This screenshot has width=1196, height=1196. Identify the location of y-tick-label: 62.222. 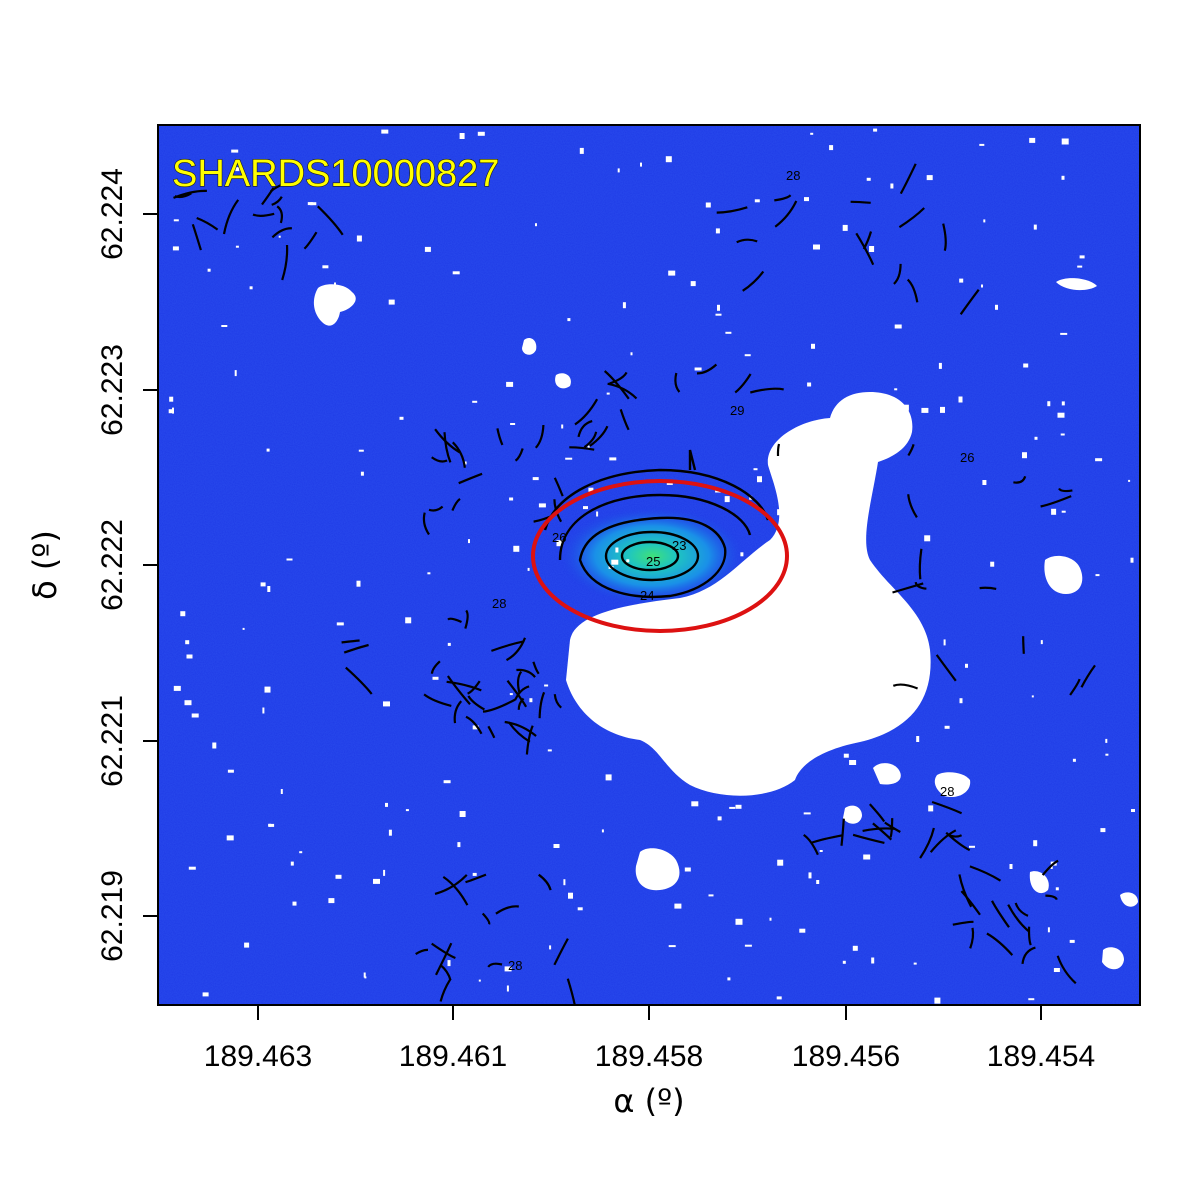
(112, 565).